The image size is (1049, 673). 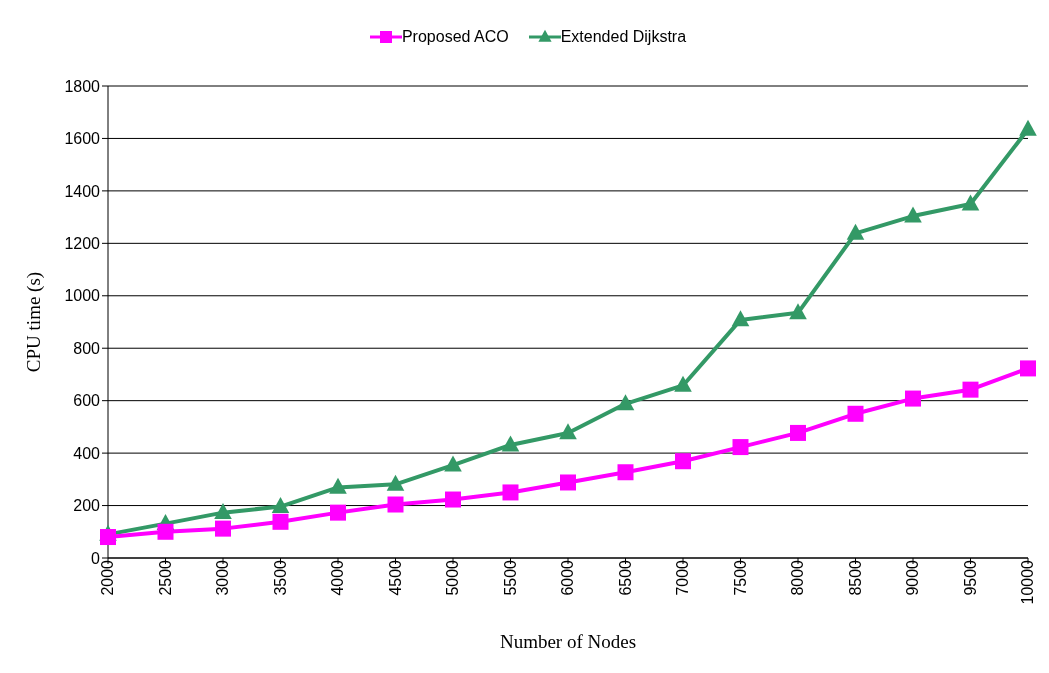 What do you see at coordinates (82, 244) in the screenshot?
I see `y-tick-label: 1200` at bounding box center [82, 244].